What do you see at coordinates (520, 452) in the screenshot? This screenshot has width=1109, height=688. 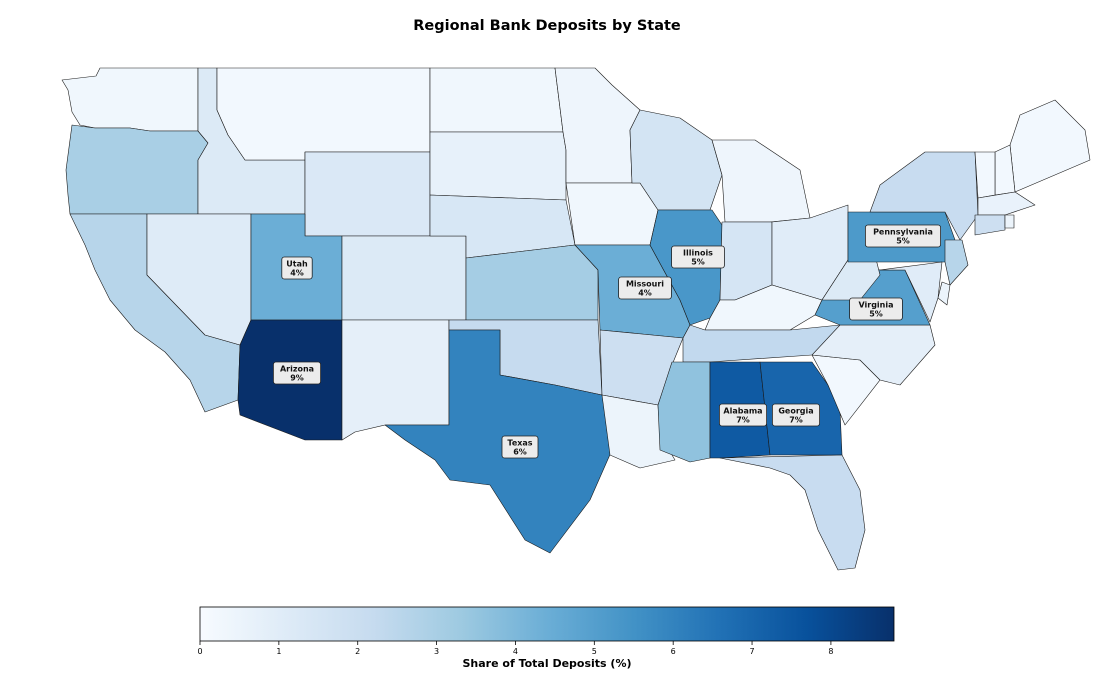 I see `state-label-pct: 6%` at bounding box center [520, 452].